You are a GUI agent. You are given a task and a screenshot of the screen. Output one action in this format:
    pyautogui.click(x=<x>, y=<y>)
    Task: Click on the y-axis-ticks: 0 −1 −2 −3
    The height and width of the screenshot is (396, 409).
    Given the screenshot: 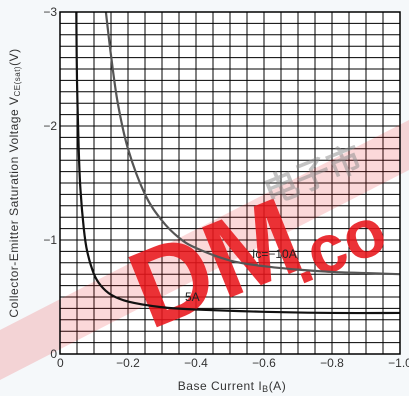 What is the action you would take?
    pyautogui.click(x=50, y=183)
    